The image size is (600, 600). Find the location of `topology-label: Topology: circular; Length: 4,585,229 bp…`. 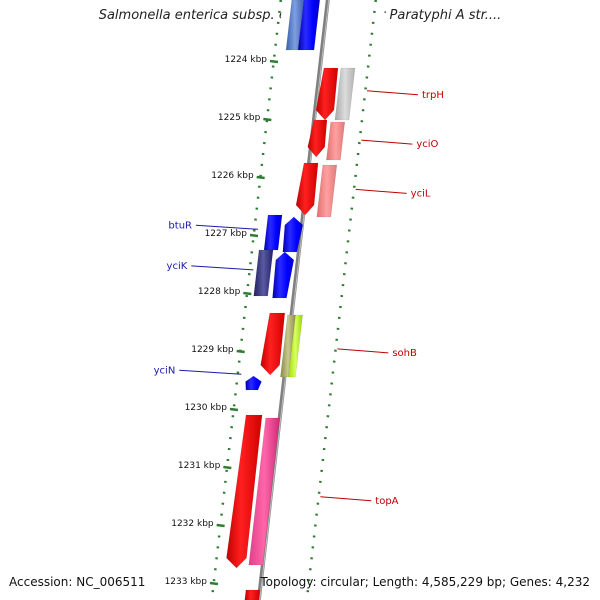

topology-label: Topology: circular; Length: 4,585,229 bp… is located at coordinates (425, 582).